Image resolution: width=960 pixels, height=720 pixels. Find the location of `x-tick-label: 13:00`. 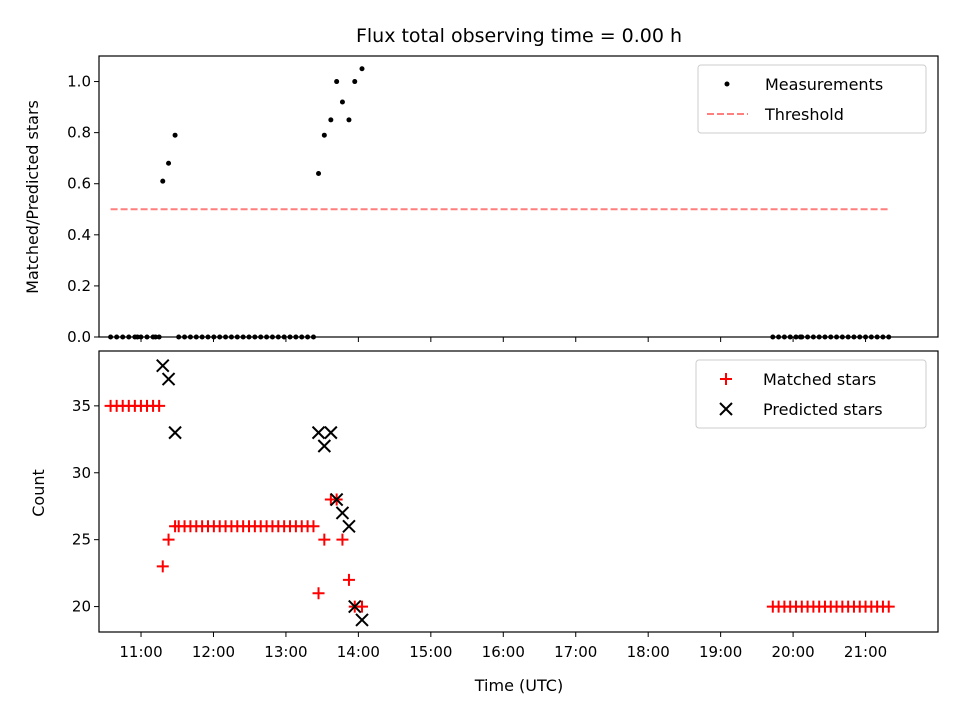

x-tick-label: 13:00 is located at coordinates (285, 652).